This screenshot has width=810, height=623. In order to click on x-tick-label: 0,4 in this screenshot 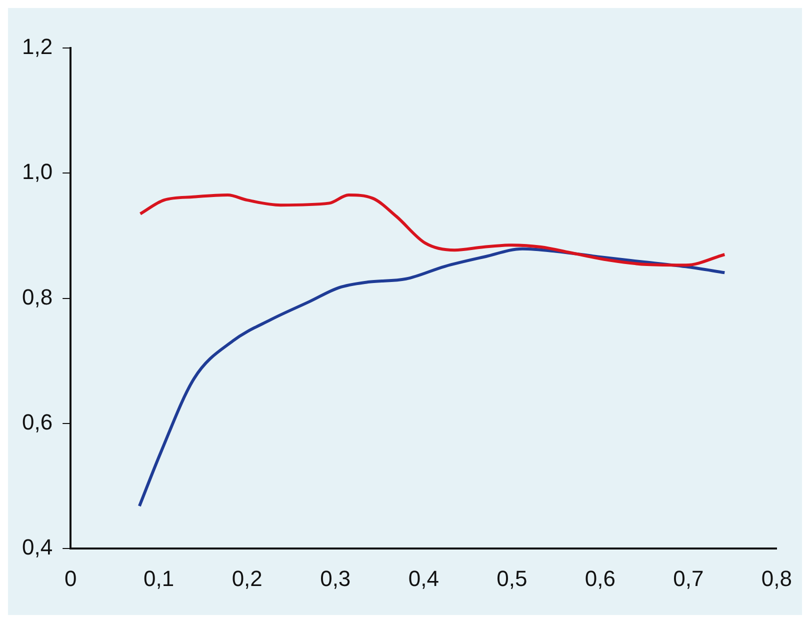, I will do `click(423, 578)`.